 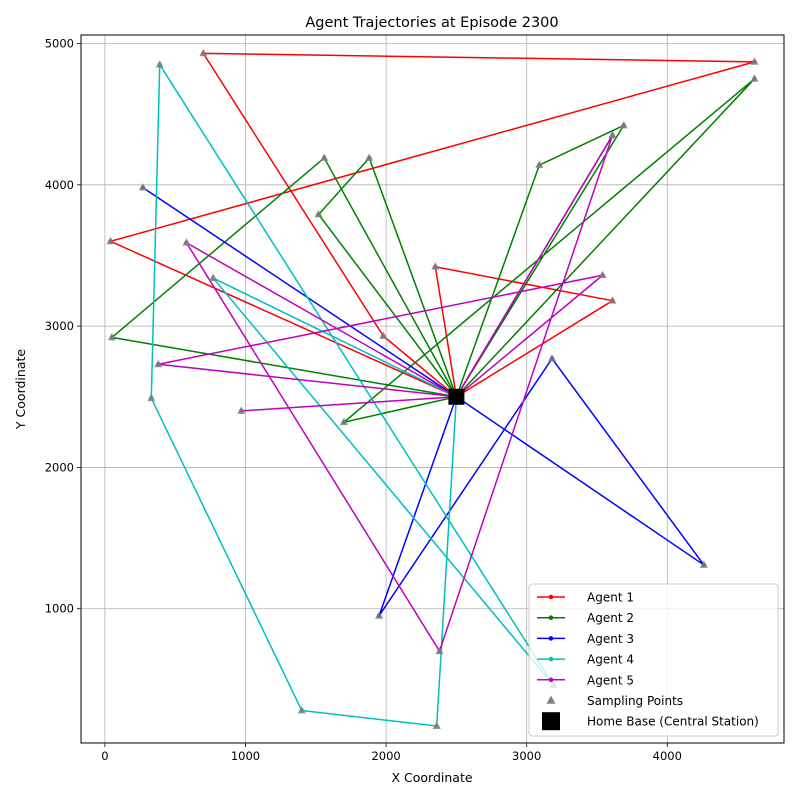 I want to click on chart-title: Agent Trajectories at Episode 2300, so click(x=431, y=23).